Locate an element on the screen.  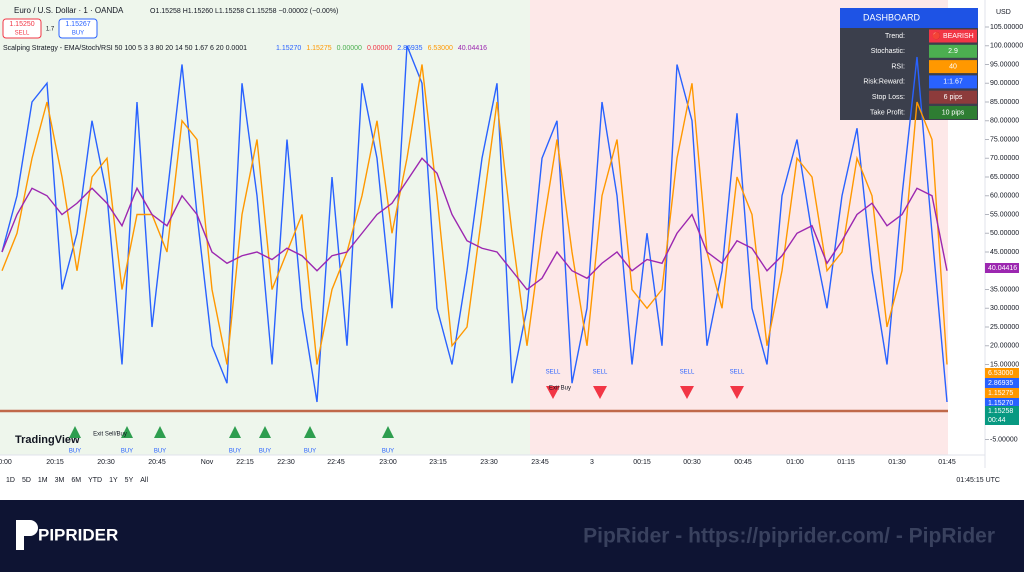
range-button: 3M is located at coordinates (60, 480).